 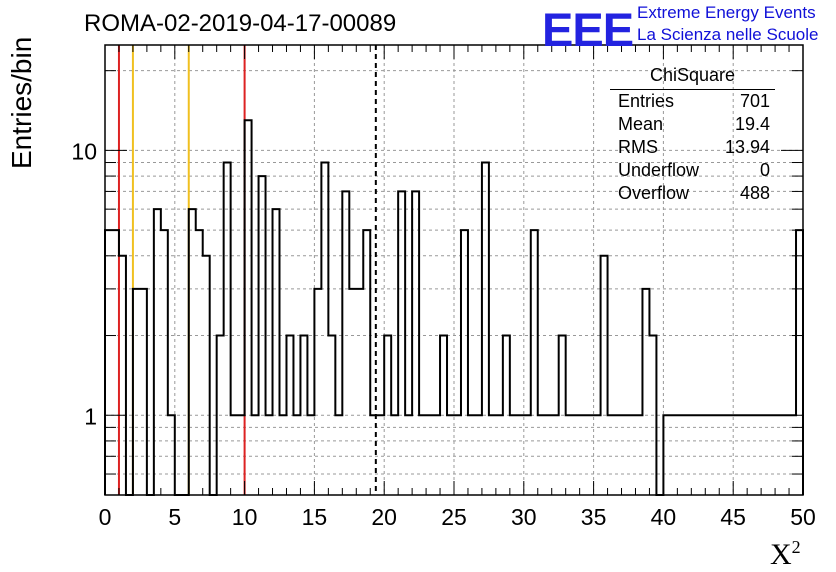 What do you see at coordinates (752, 124) in the screenshot?
I see `stats-value: 19.4` at bounding box center [752, 124].